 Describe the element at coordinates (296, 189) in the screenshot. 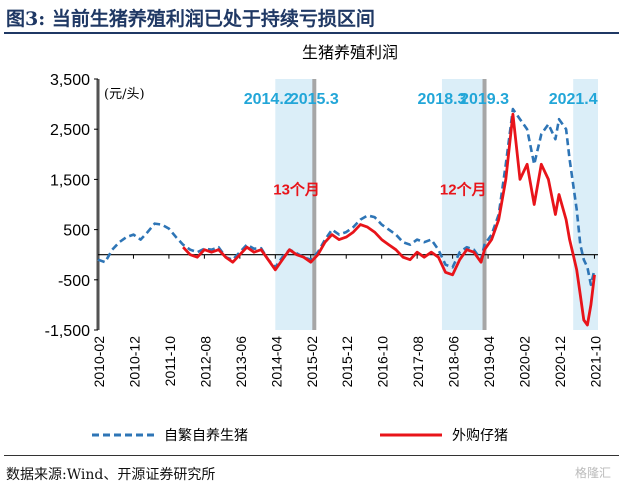

I see `annotation-label: 13个月` at that location.